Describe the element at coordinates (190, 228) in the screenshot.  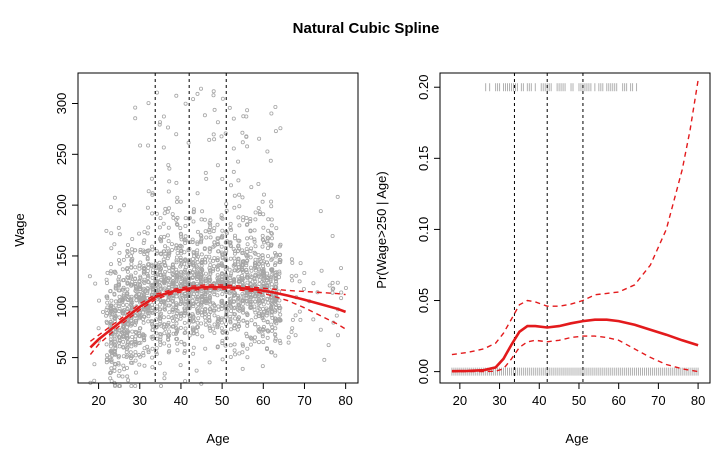
I see `knot-lines` at that location.